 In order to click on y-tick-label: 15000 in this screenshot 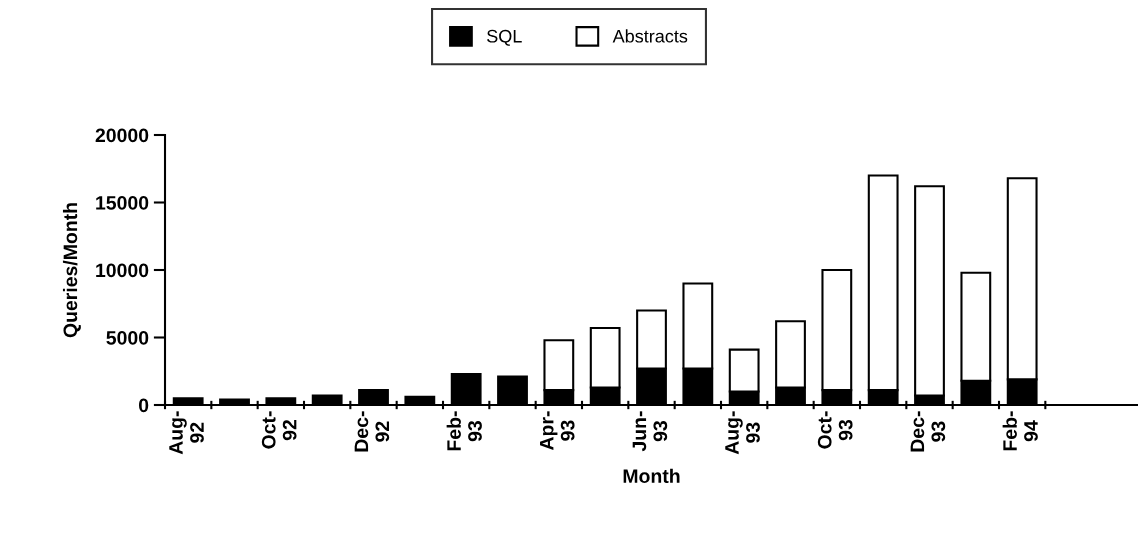, I will do `click(122, 202)`.